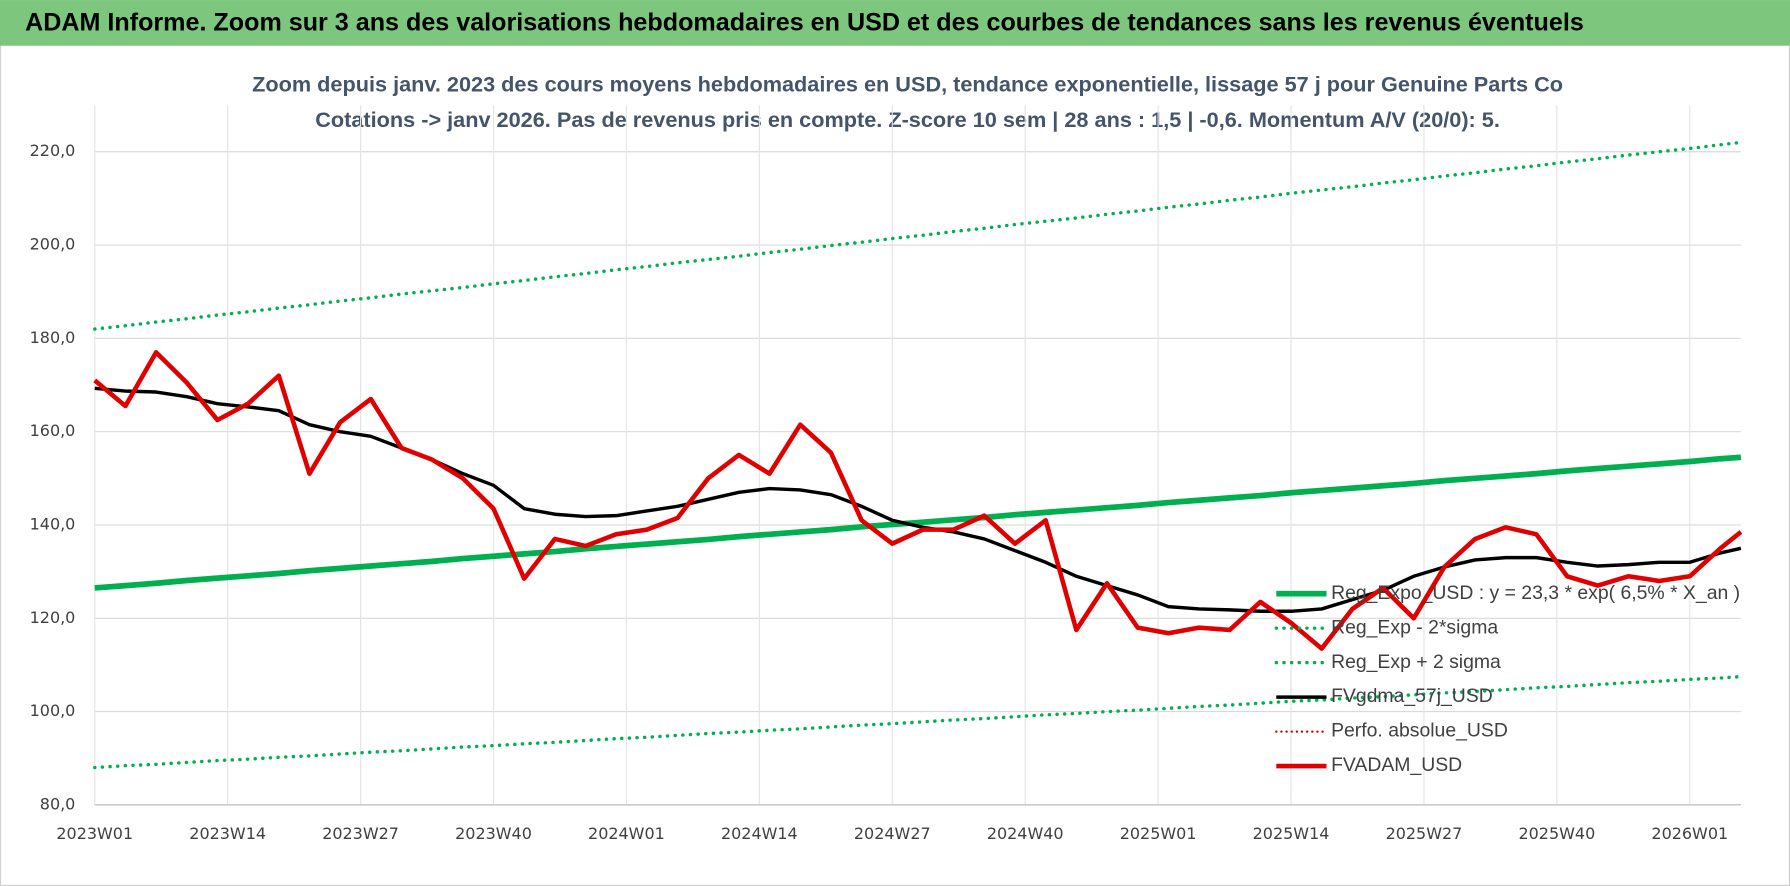 Image resolution: width=1790 pixels, height=886 pixels. What do you see at coordinates (53, 244) in the screenshot?
I see `y-tick-label: 200,0` at bounding box center [53, 244].